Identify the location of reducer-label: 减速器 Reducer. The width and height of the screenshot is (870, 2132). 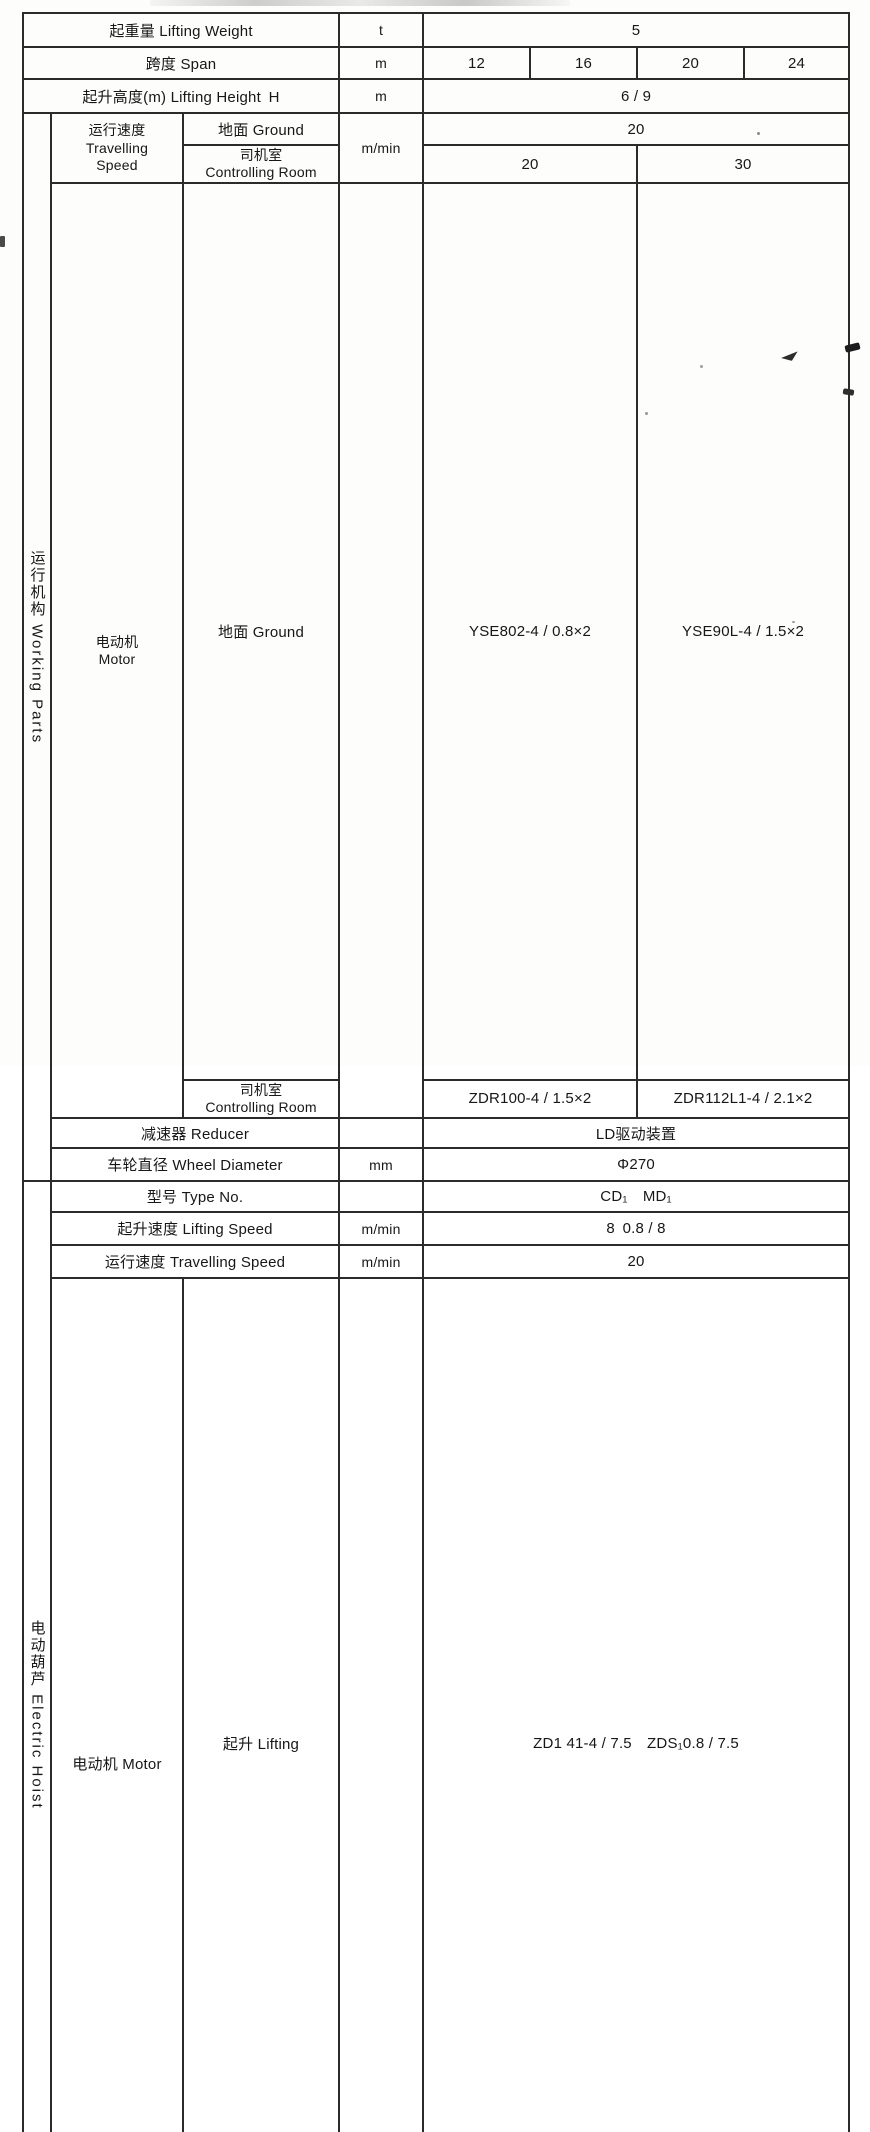
(195, 1133).